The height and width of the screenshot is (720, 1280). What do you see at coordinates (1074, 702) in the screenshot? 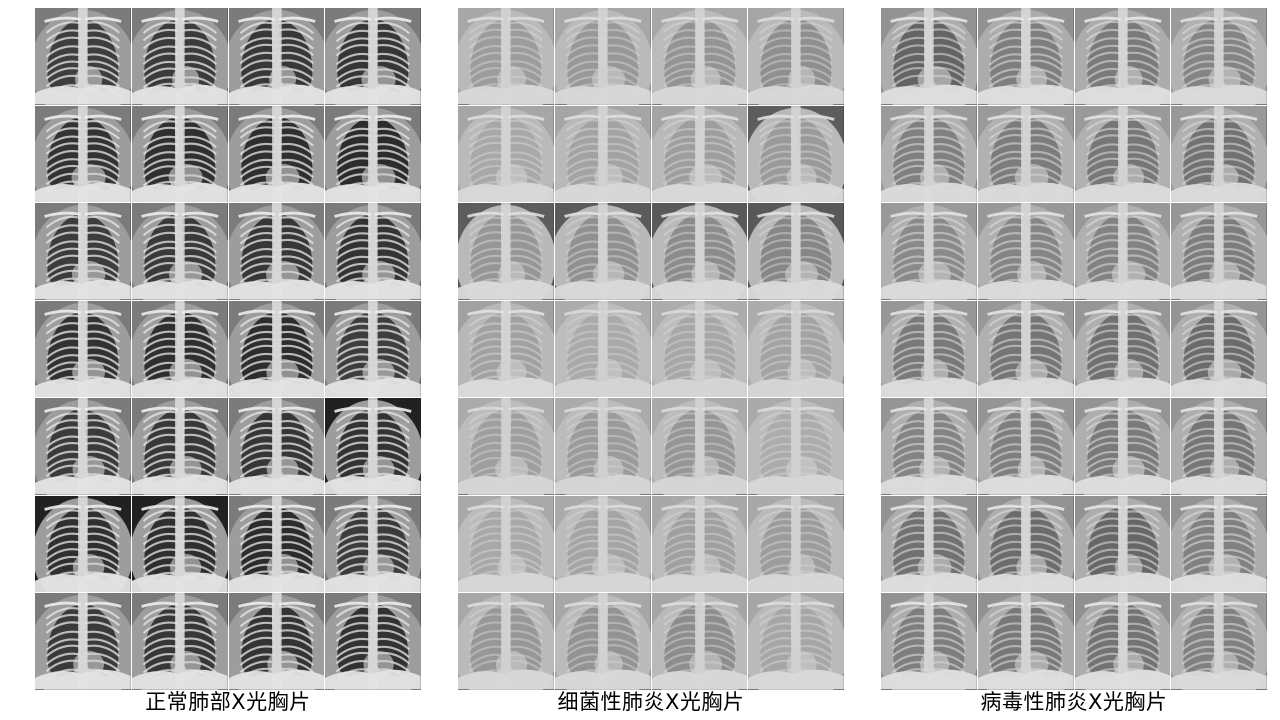
I see `viral-xray-caption: 病毒性肺炎X光胸片` at bounding box center [1074, 702].